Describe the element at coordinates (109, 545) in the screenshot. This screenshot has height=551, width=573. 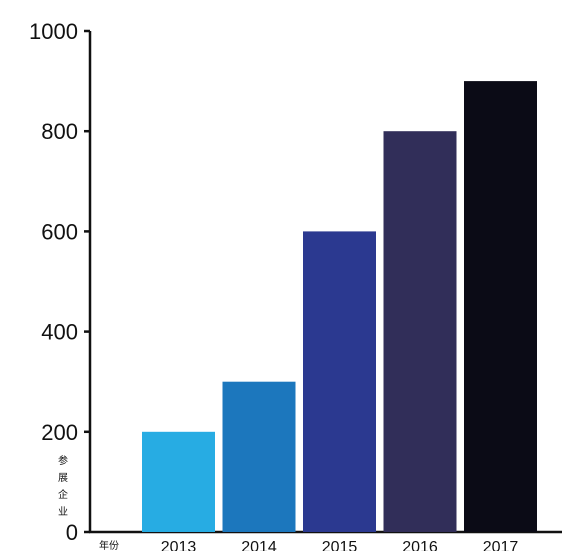
I see `x-axis-title: 年份` at that location.